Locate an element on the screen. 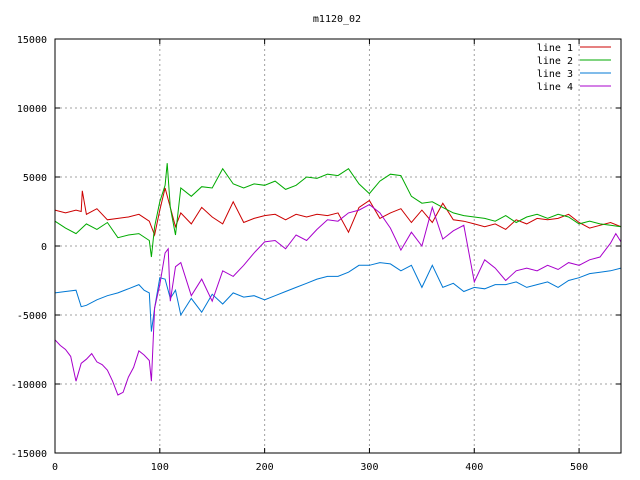  y-tick-label: 0 is located at coordinates (44, 247).